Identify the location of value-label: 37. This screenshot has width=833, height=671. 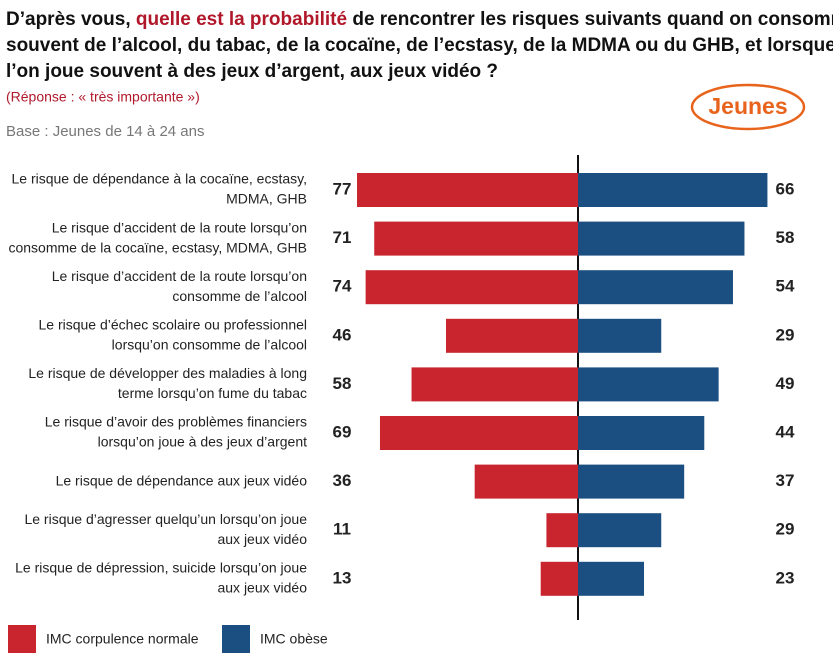
(785, 480).